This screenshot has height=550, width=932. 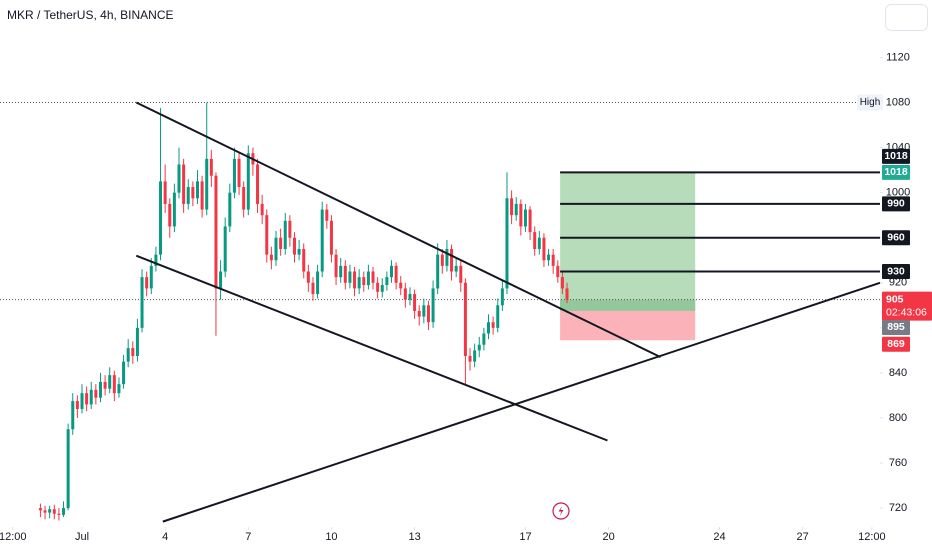 What do you see at coordinates (898, 418) in the screenshot?
I see `y-tick-label: 800` at bounding box center [898, 418].